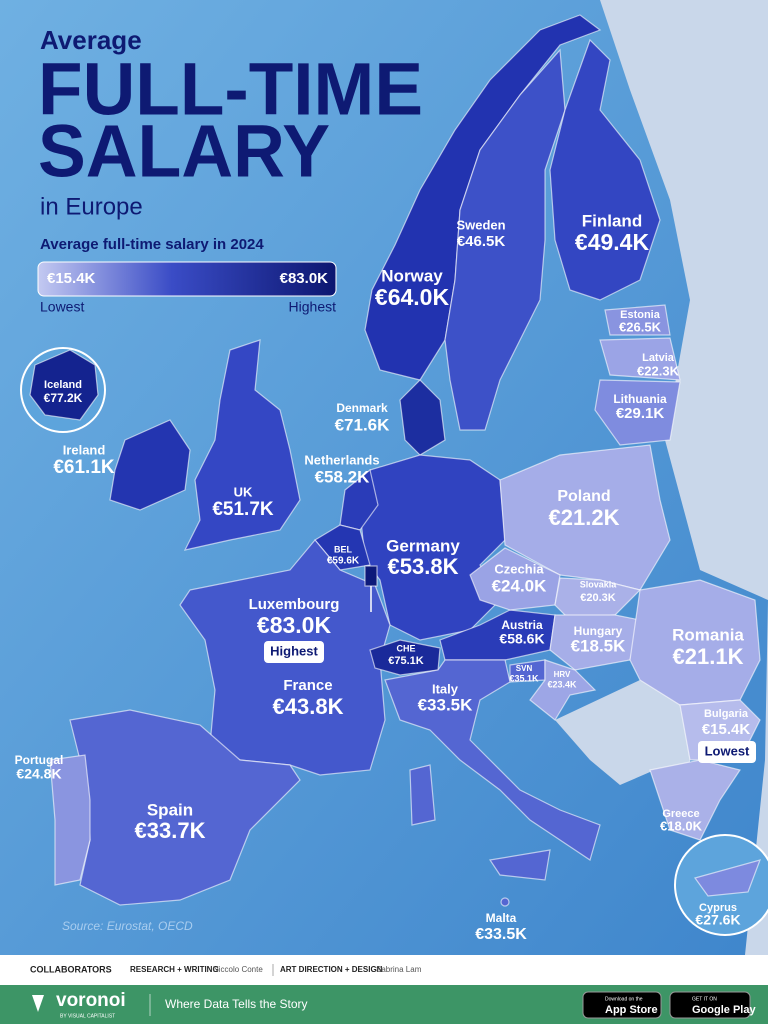 The width and height of the screenshot is (768, 1029). I want to click on country-value: €26.5K, so click(640, 326).